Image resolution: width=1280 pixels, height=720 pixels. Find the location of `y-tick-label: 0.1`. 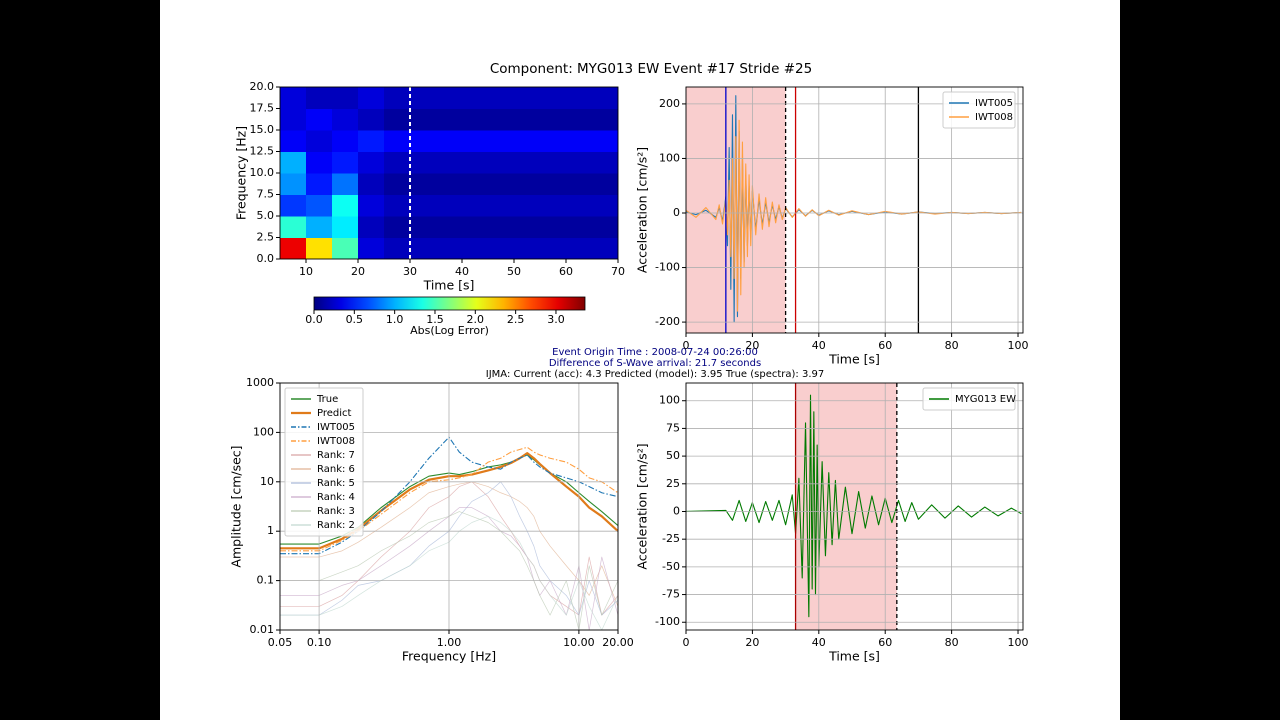

y-tick-label: 0.1 is located at coordinates (266, 580).